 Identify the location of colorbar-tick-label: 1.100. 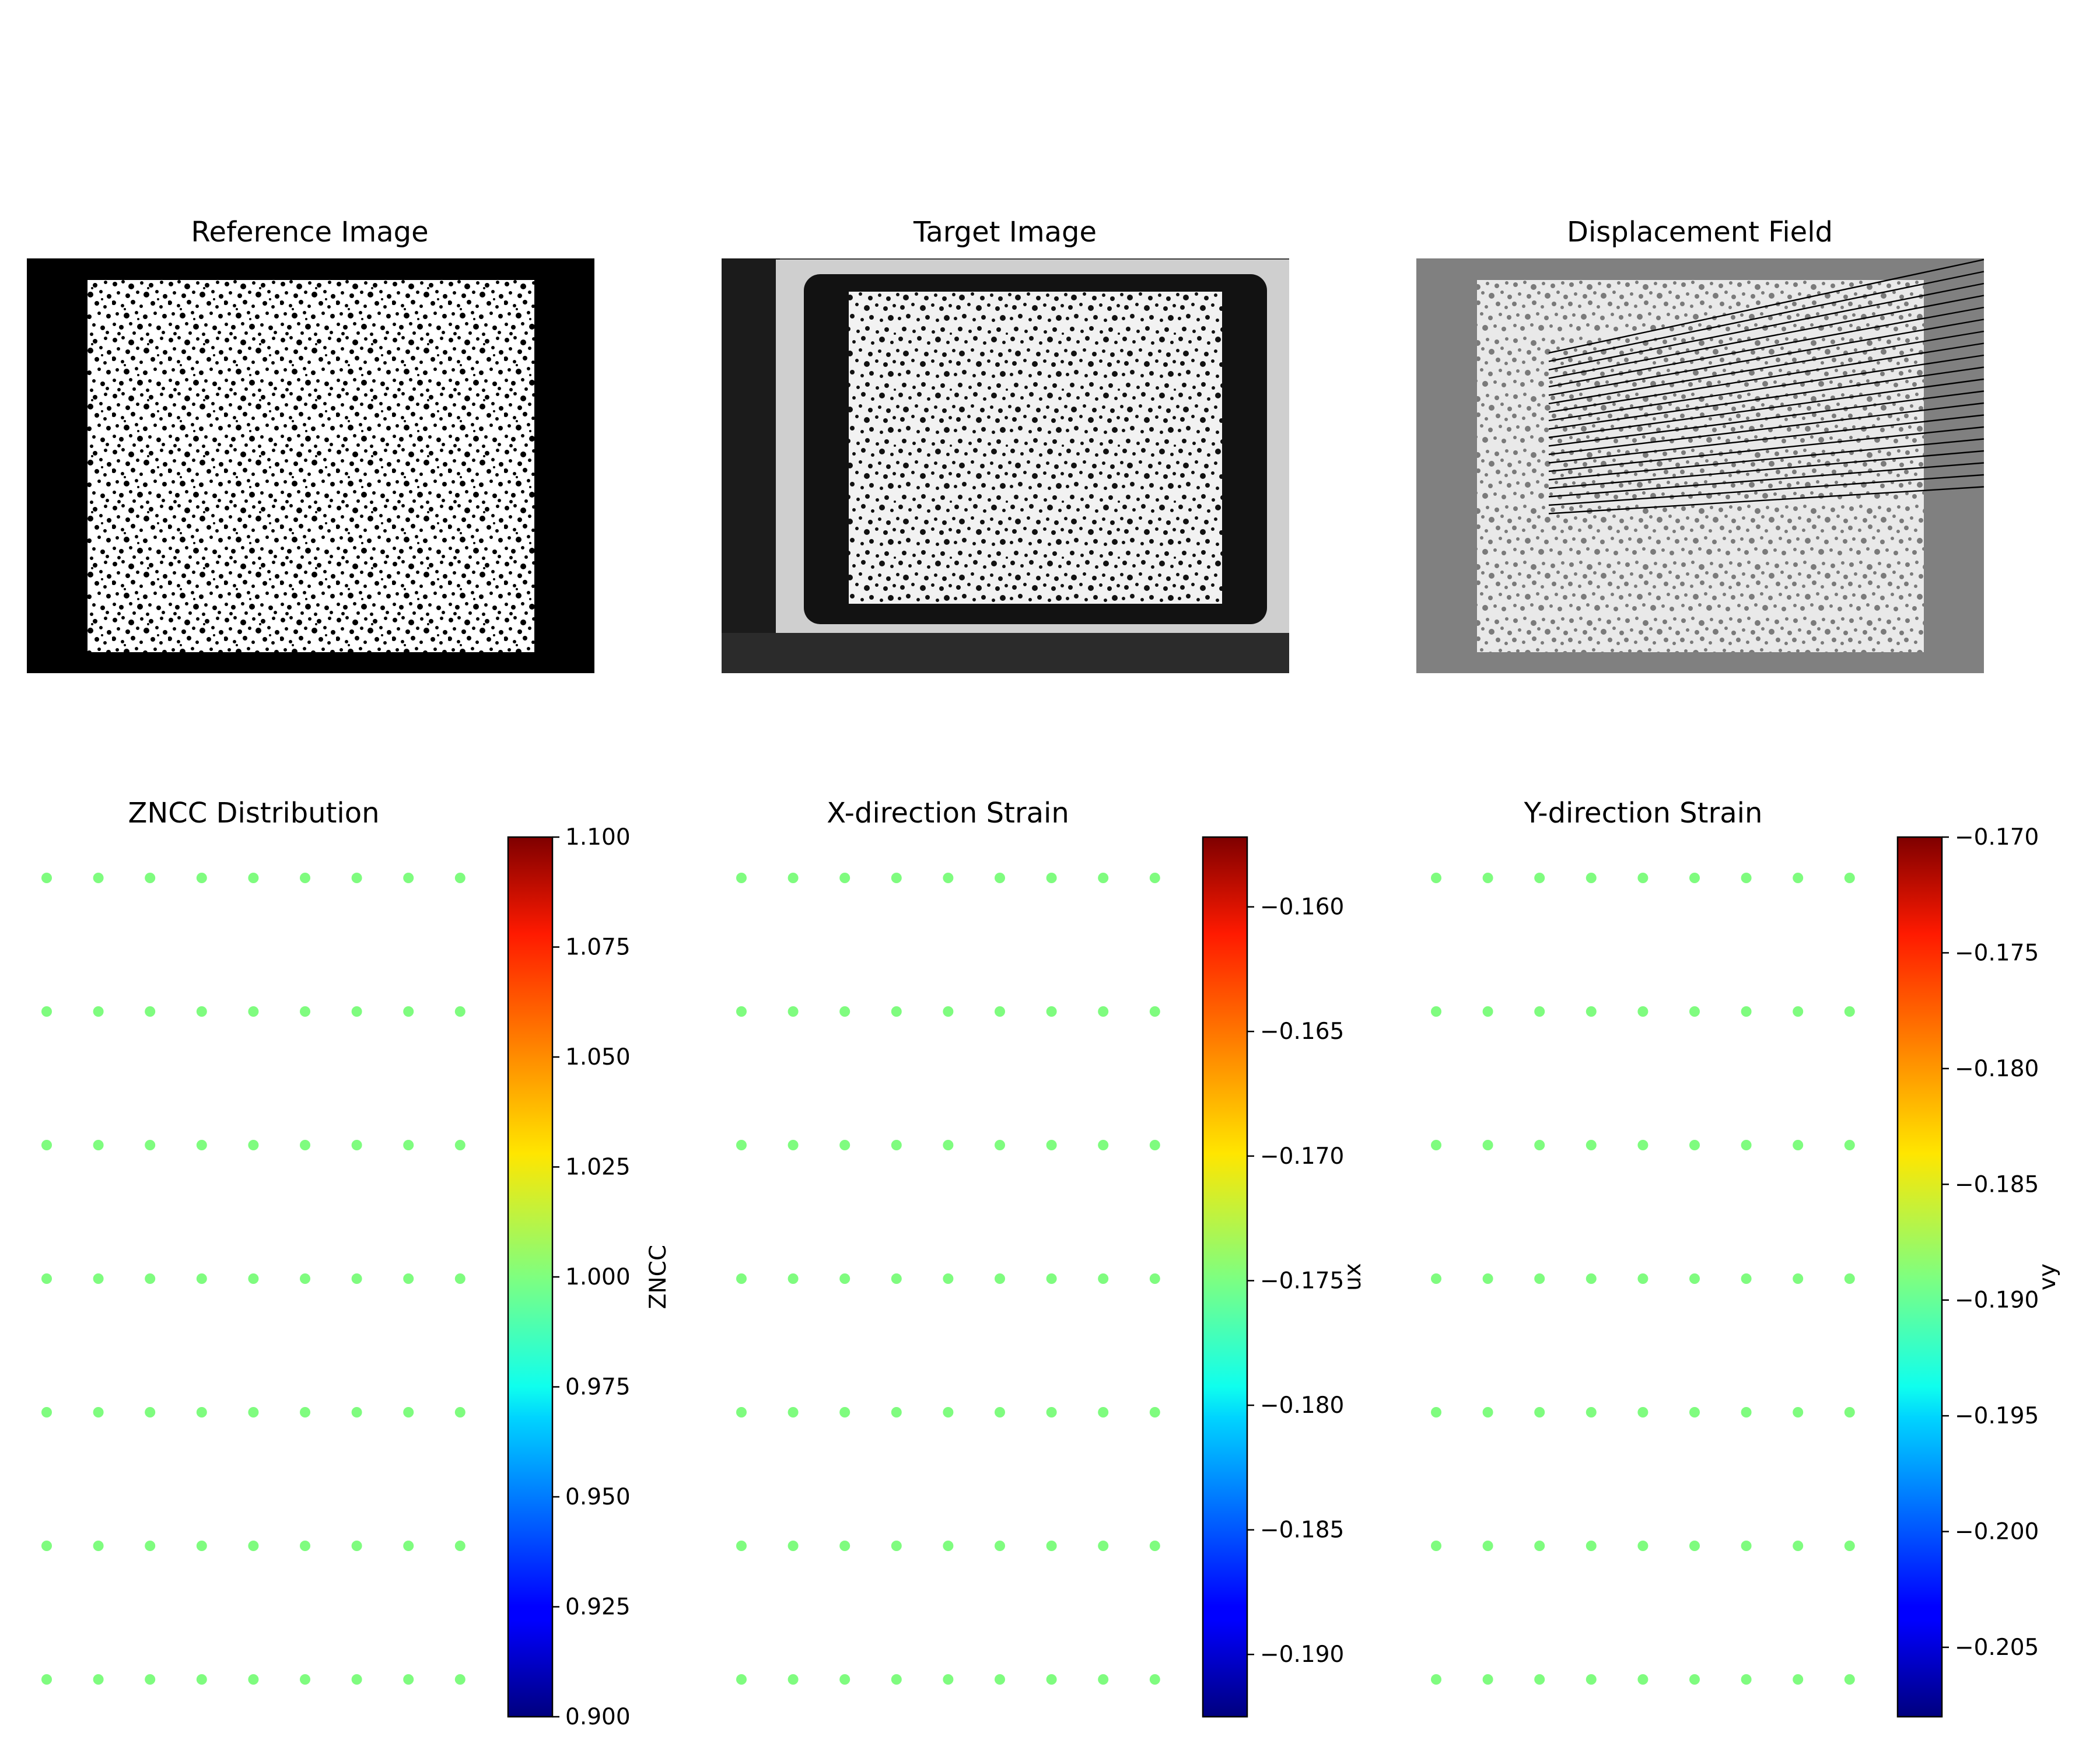
(598, 837).